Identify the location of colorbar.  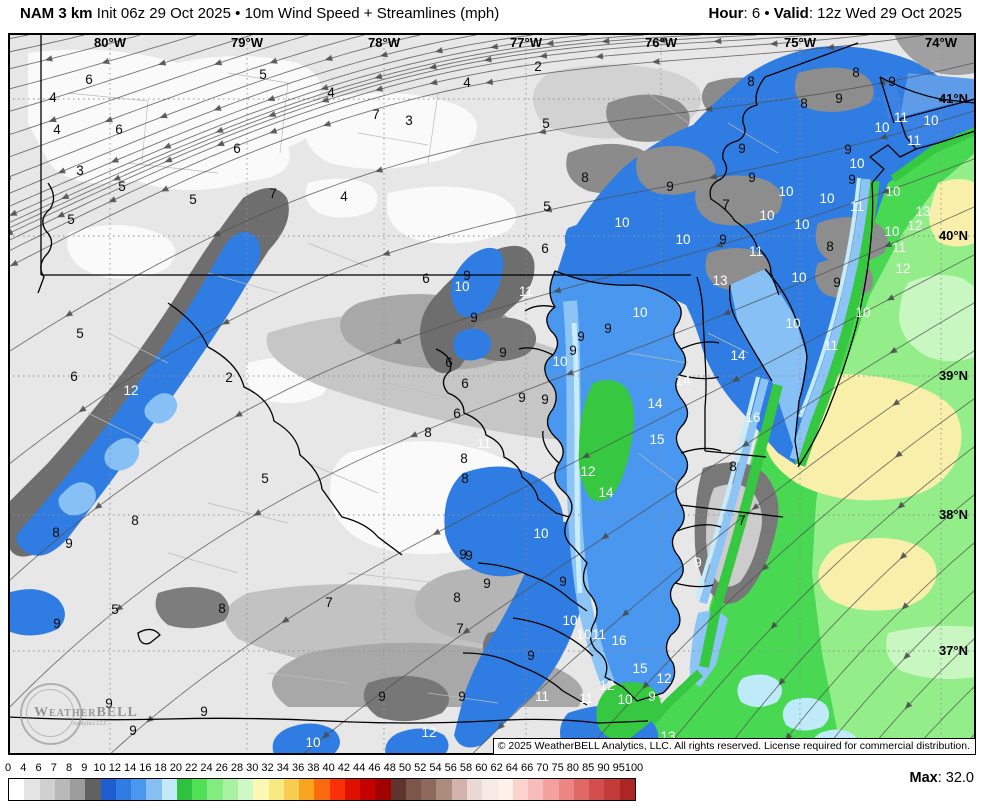
(322, 789).